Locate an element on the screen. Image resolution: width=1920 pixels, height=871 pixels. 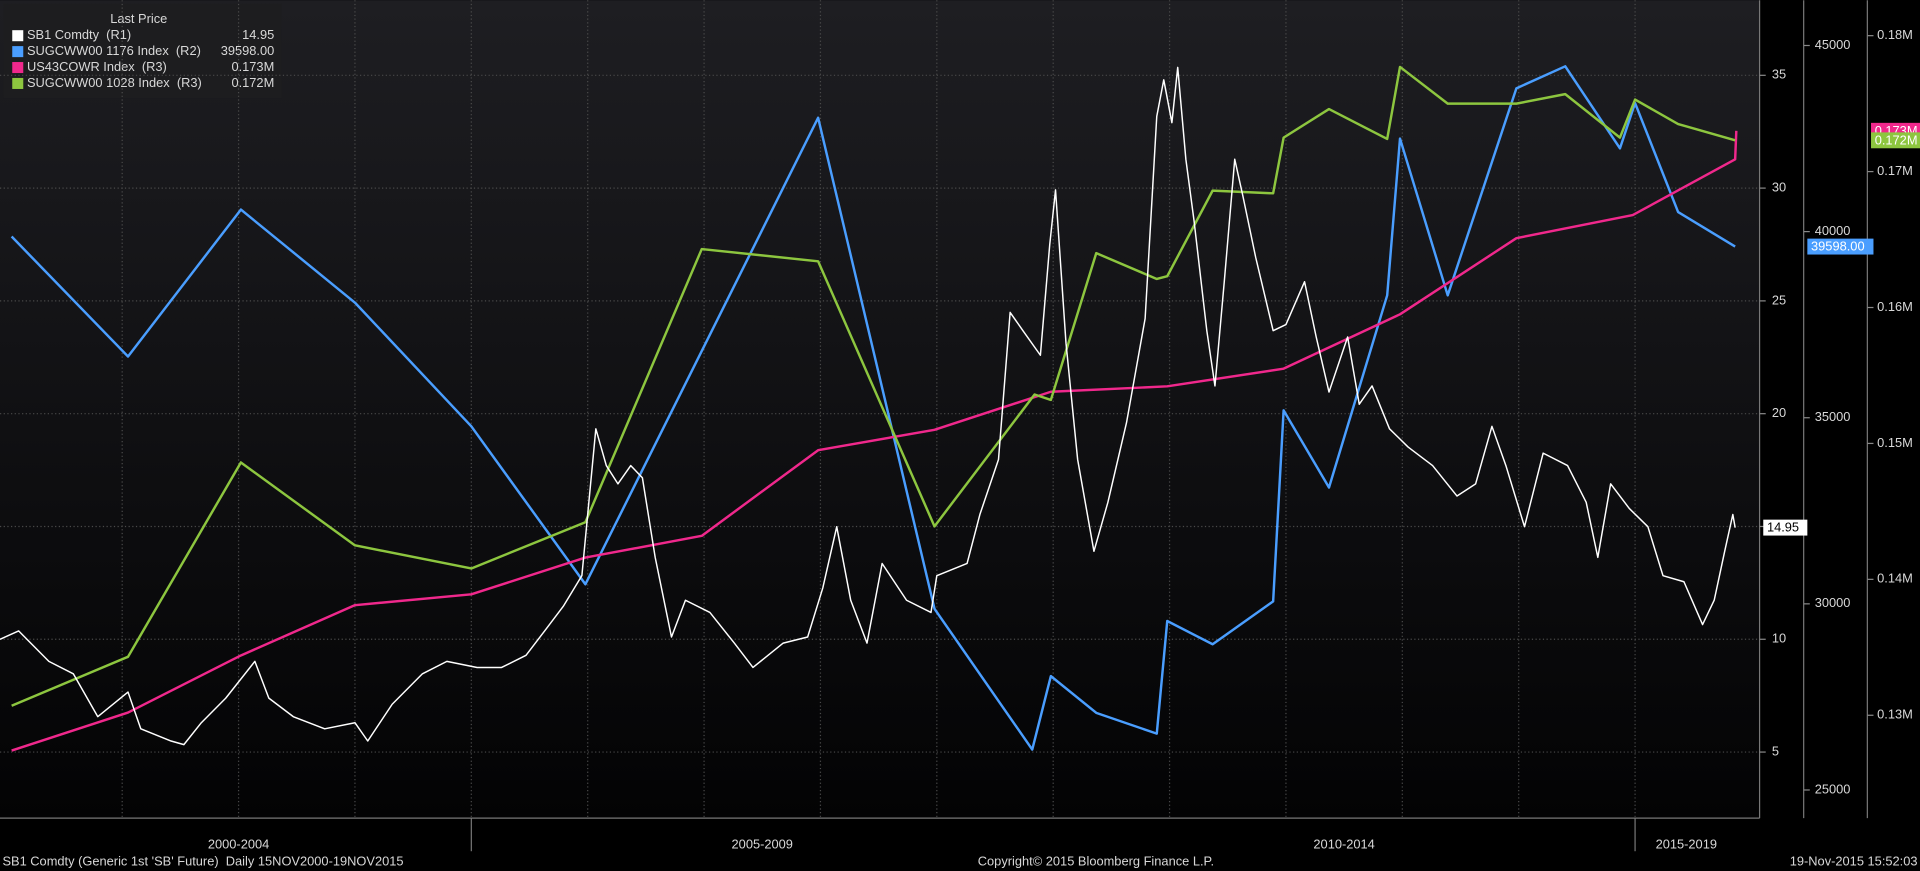
x-tick-label: 2000-2004 is located at coordinates (238, 843).